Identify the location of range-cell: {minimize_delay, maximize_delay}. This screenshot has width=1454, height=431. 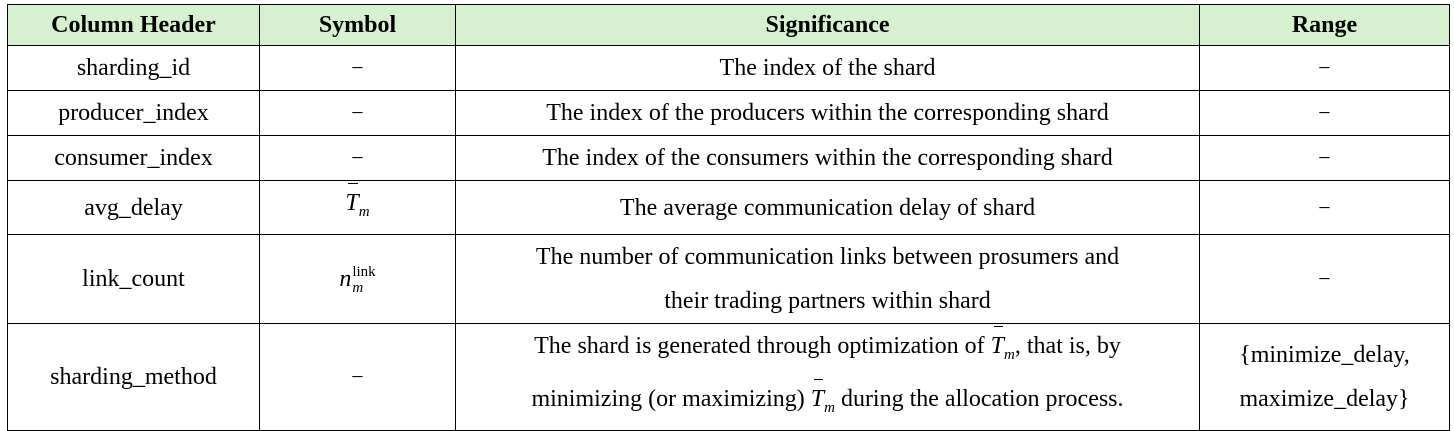
(1324, 377).